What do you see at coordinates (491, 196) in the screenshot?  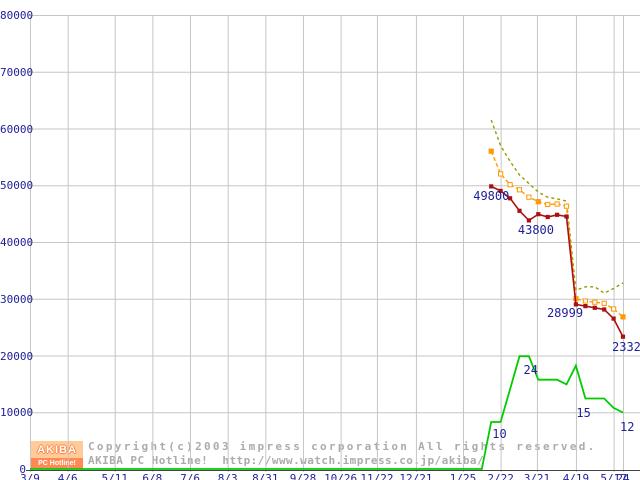 I see `data-point-label: 49800` at bounding box center [491, 196].